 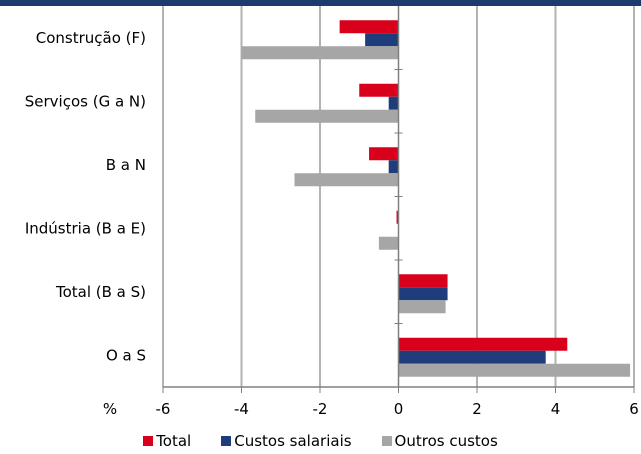 I want to click on category-label: Total (B a S), so click(x=100, y=292).